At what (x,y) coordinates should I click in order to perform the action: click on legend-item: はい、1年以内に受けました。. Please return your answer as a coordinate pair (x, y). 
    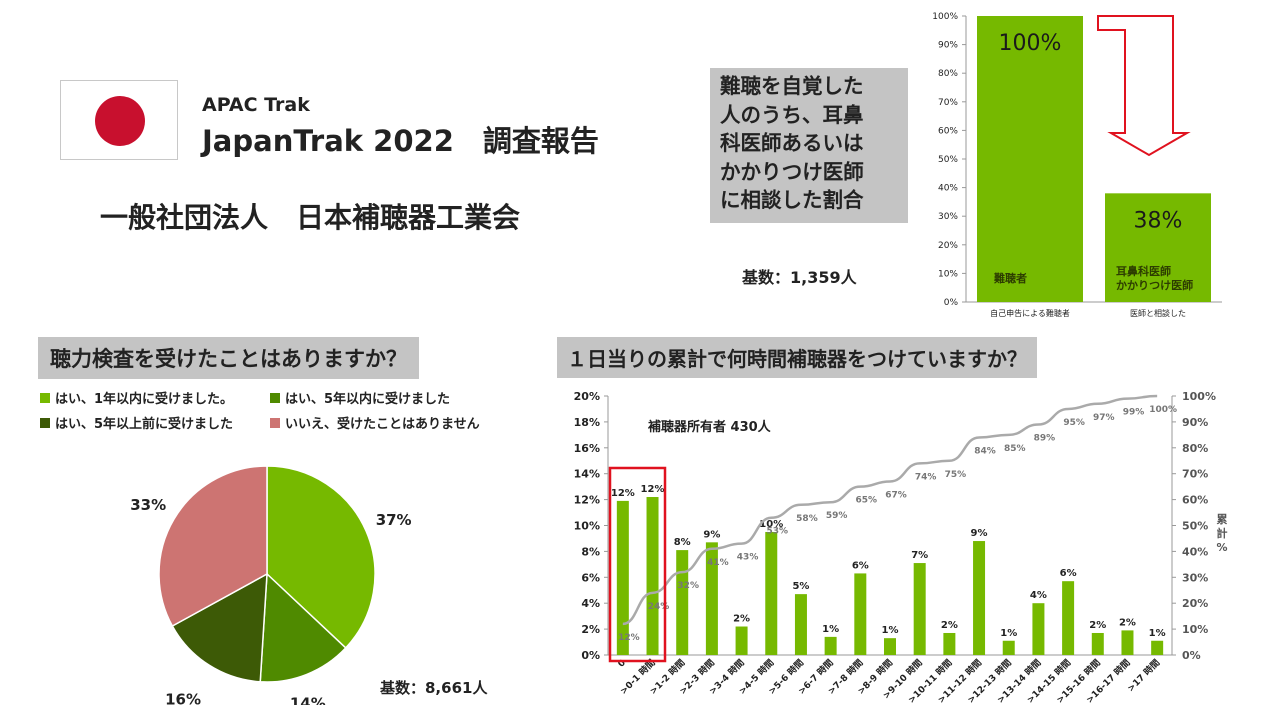
    Looking at the image, I should click on (136, 397).